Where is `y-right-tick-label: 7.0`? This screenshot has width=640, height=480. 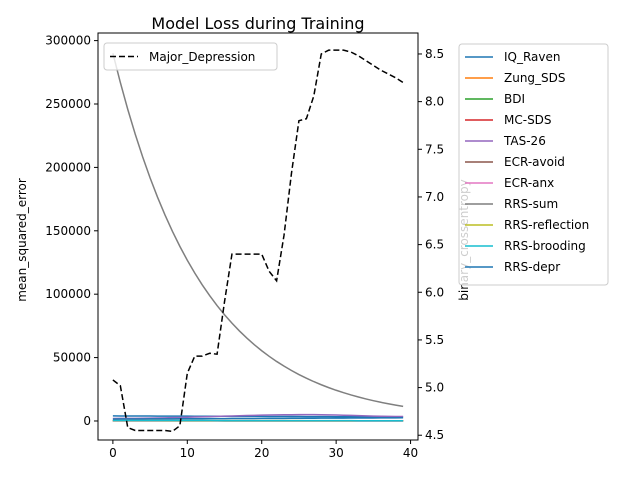
y-right-tick-label: 7.0 is located at coordinates (434, 197).